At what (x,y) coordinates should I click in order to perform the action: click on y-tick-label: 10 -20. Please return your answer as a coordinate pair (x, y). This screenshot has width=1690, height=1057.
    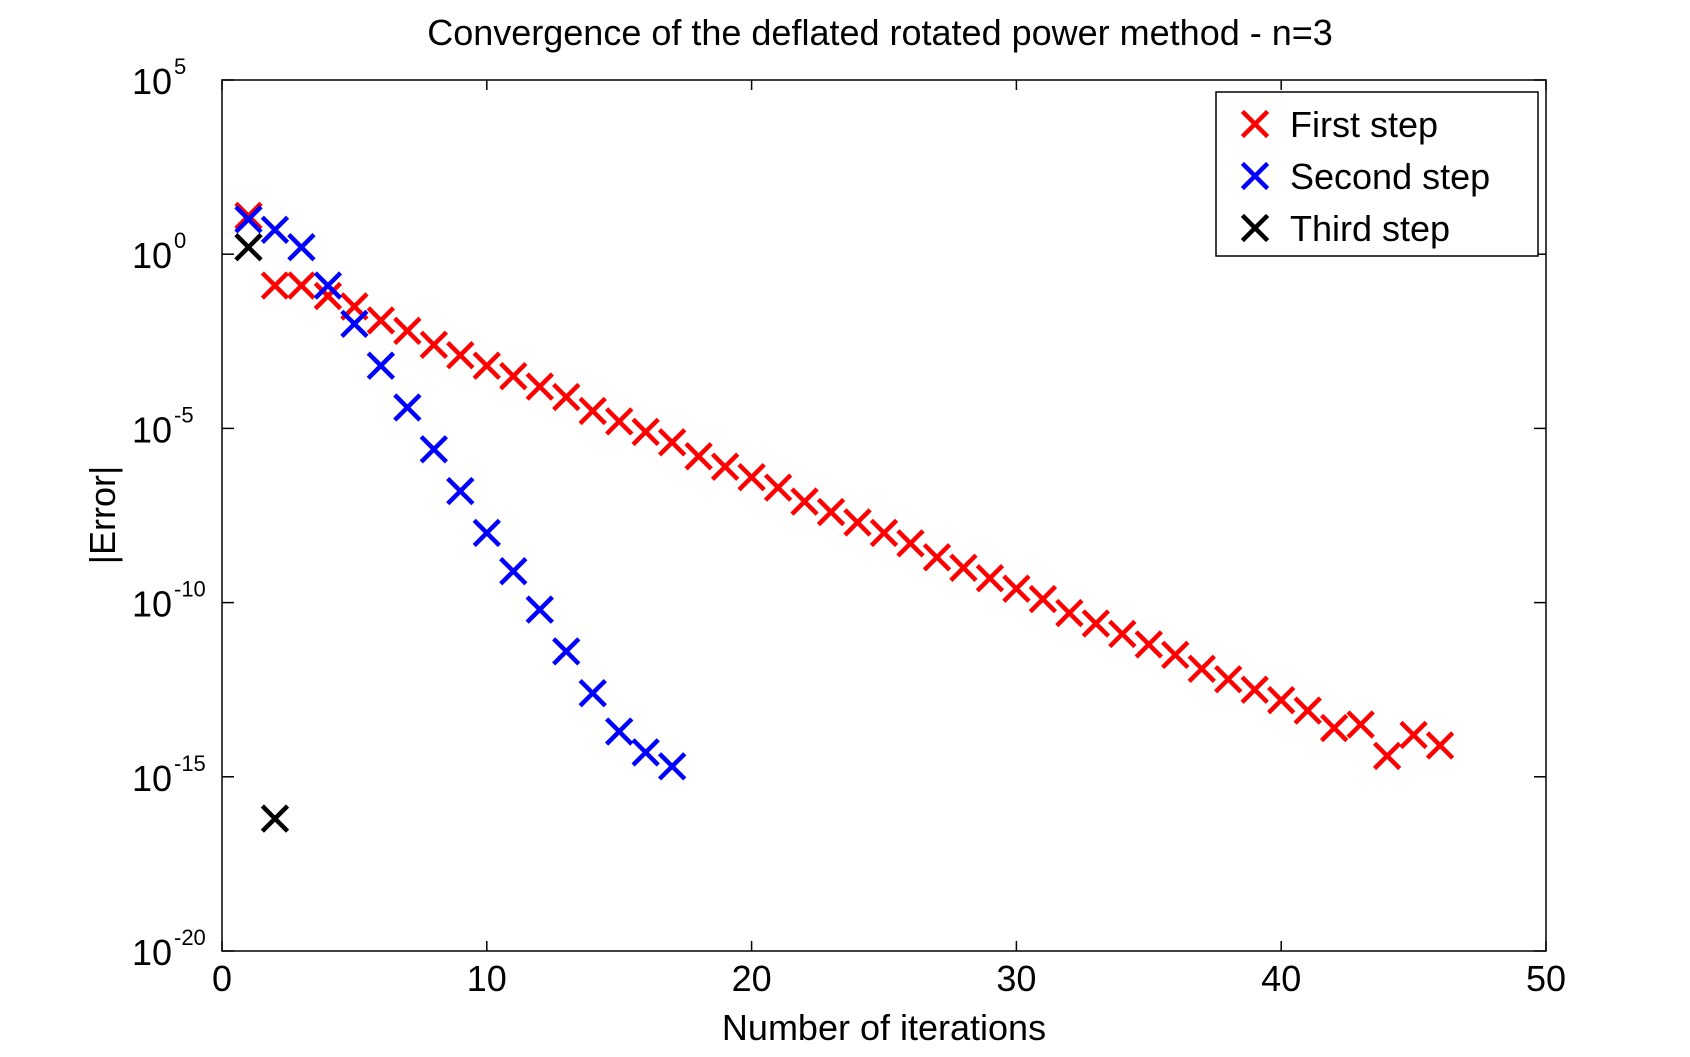
    Looking at the image, I should click on (169, 949).